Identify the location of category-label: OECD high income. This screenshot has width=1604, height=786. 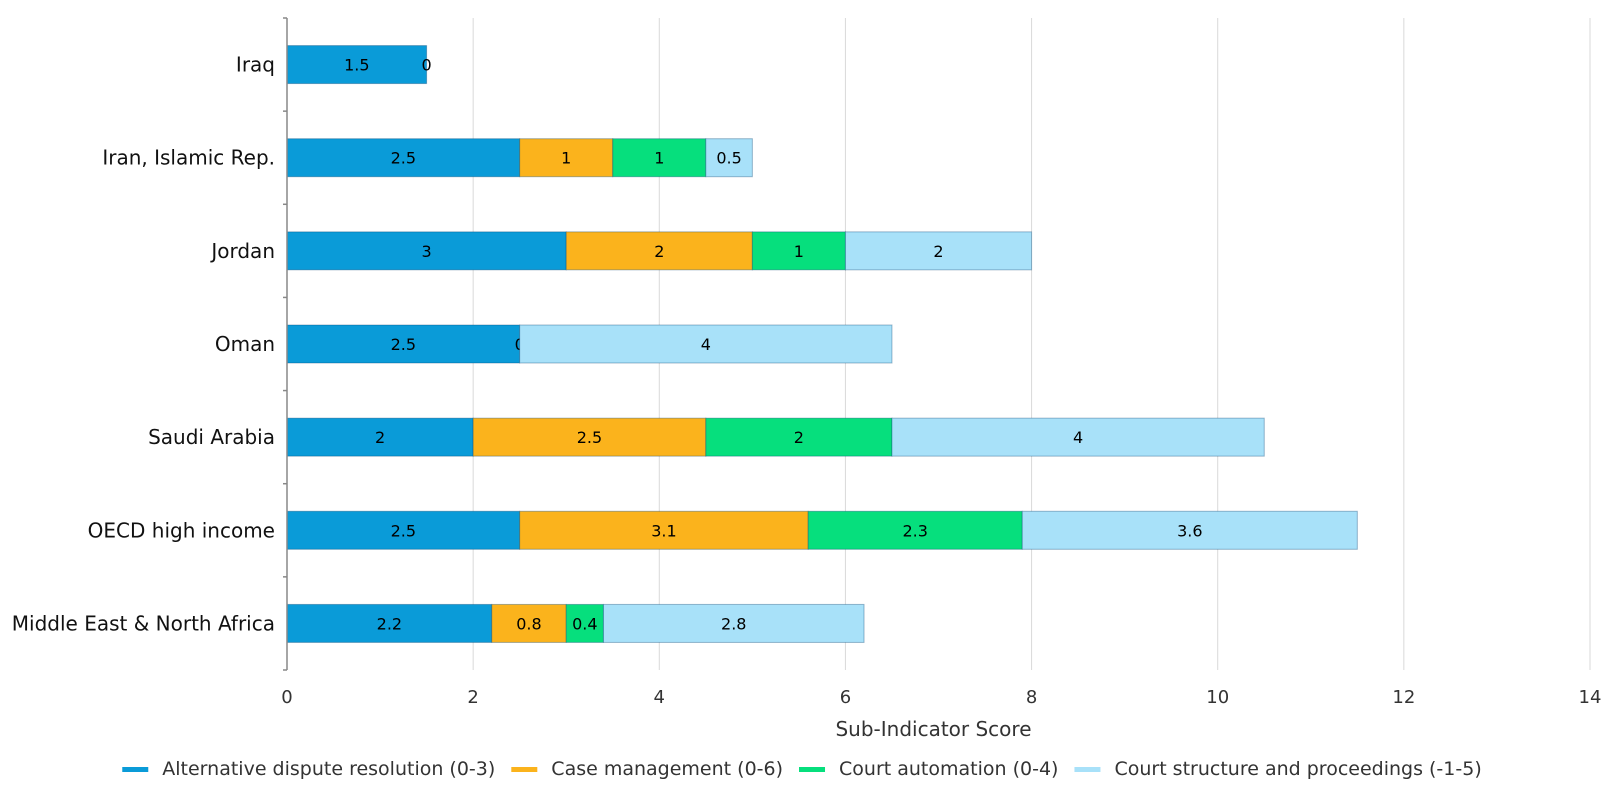
(181, 530).